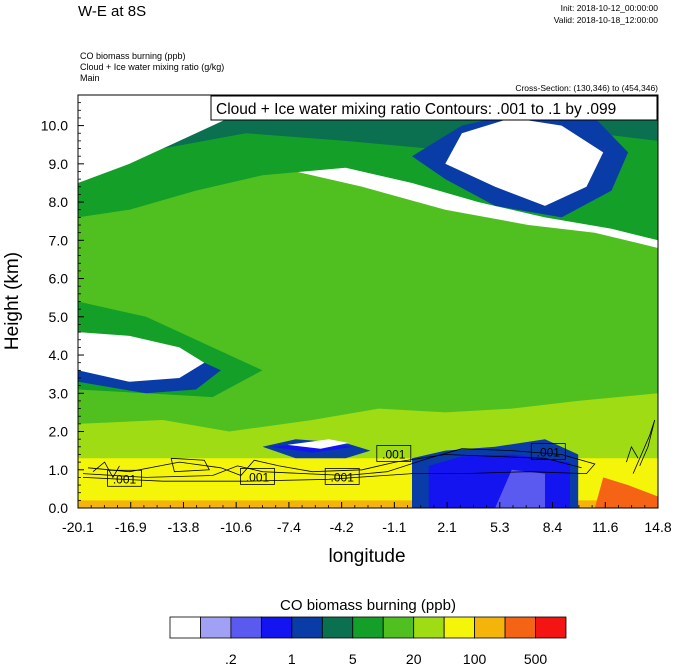 The height and width of the screenshot is (667, 674). What do you see at coordinates (289, 527) in the screenshot?
I see `x-tick-label-4: -7.4` at bounding box center [289, 527].